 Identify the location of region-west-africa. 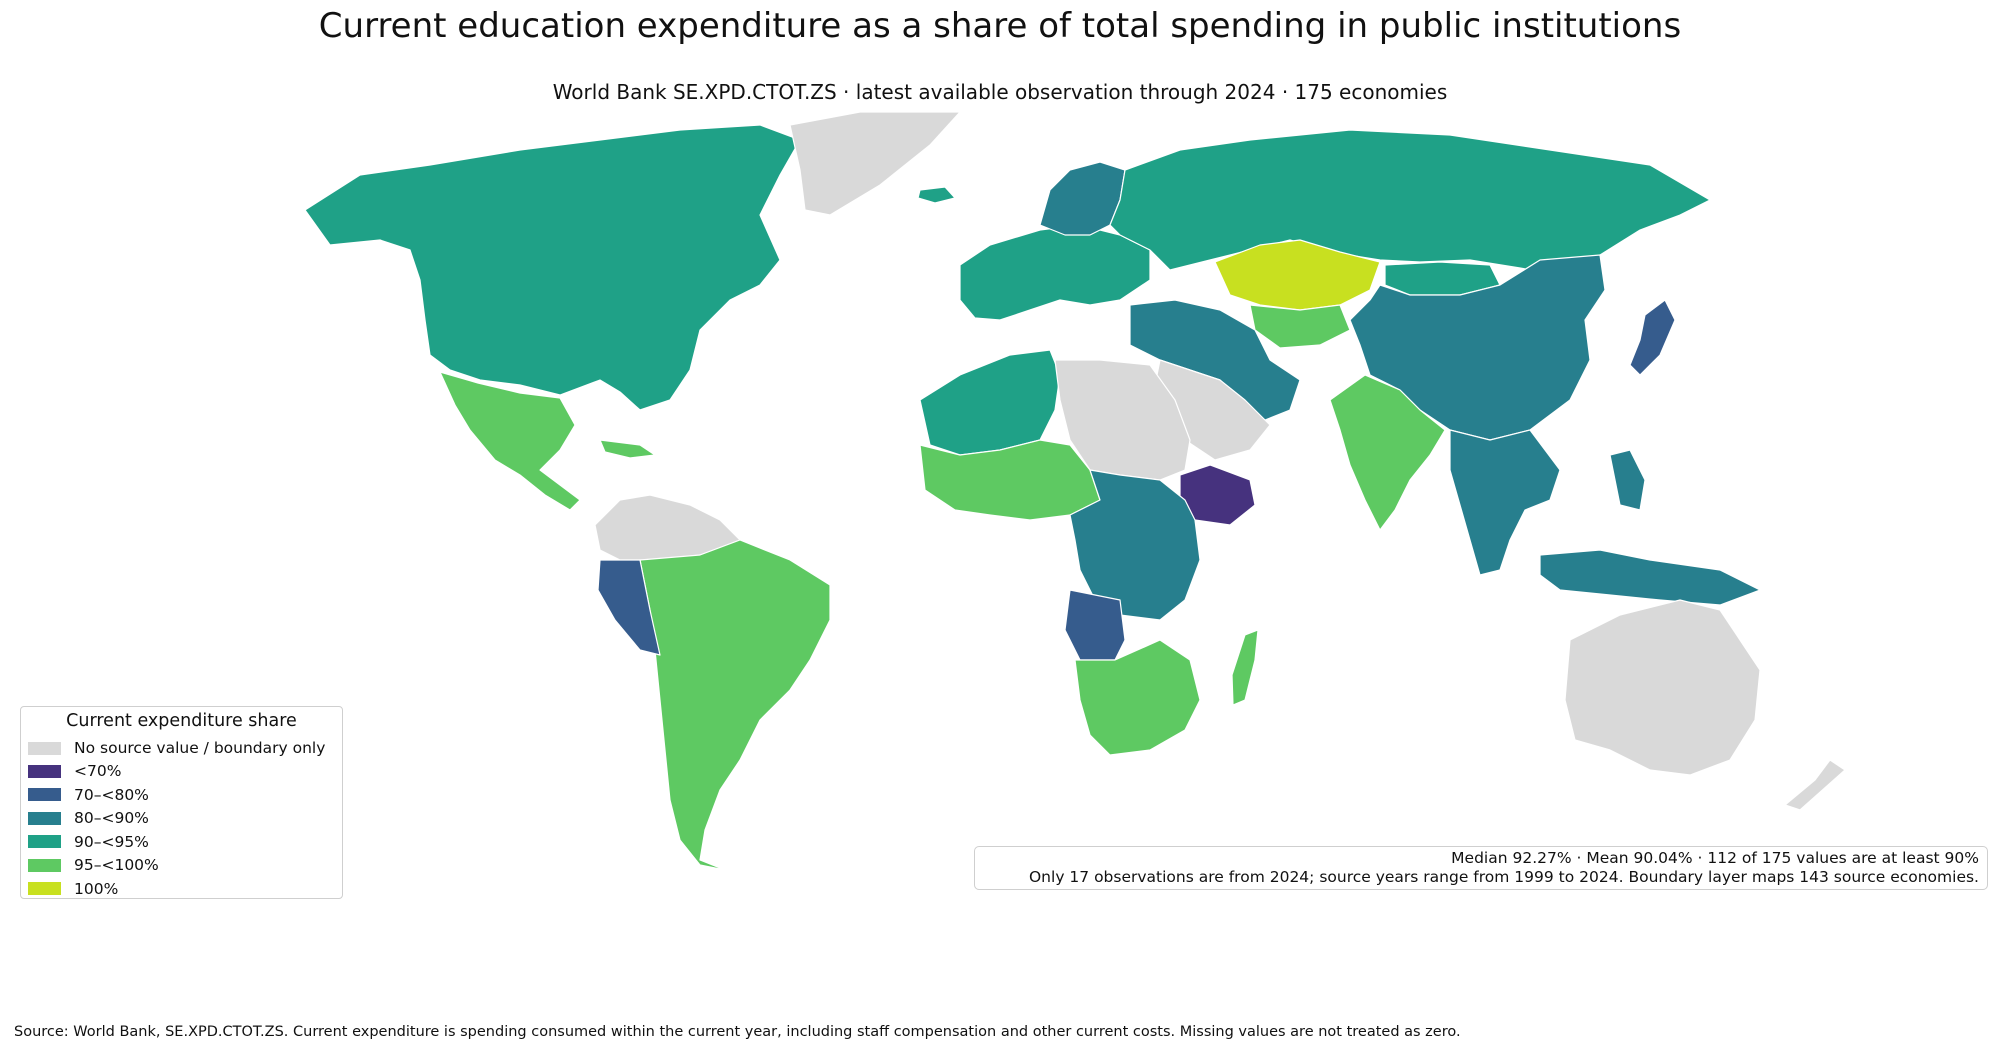
(1010, 480).